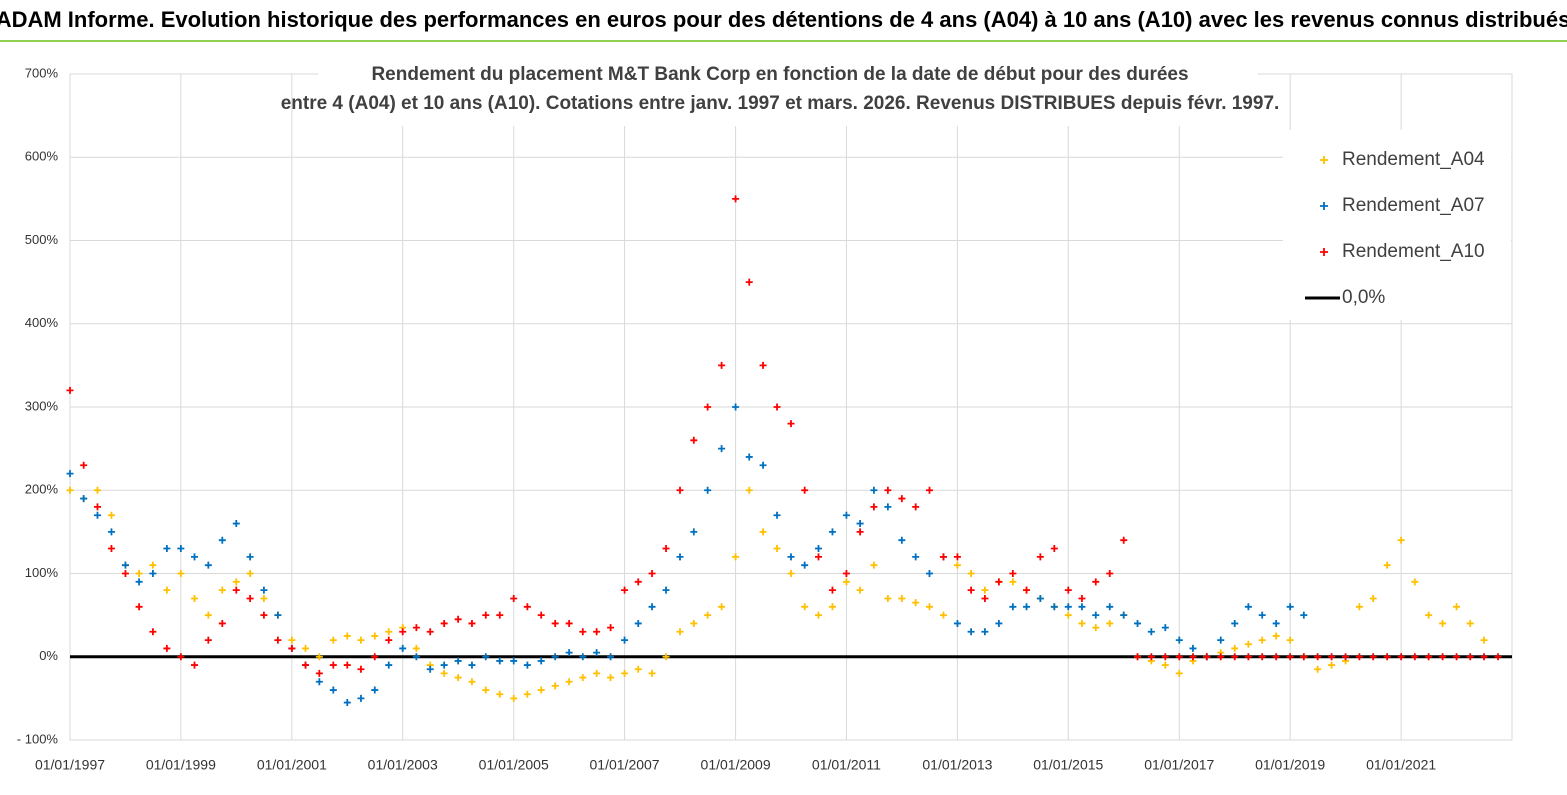  What do you see at coordinates (1324, 252) in the screenshot?
I see `legend-marker` at bounding box center [1324, 252].